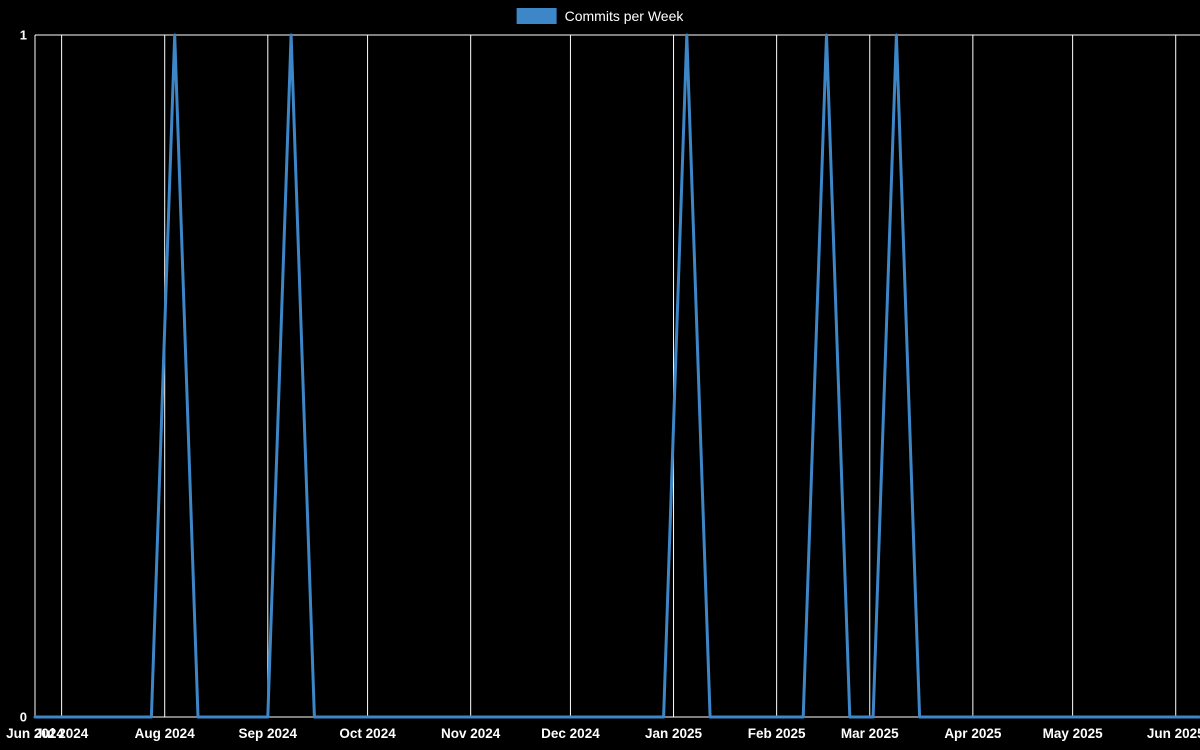  What do you see at coordinates (777, 733) in the screenshot?
I see `x-tick-label: Feb 2025` at bounding box center [777, 733].